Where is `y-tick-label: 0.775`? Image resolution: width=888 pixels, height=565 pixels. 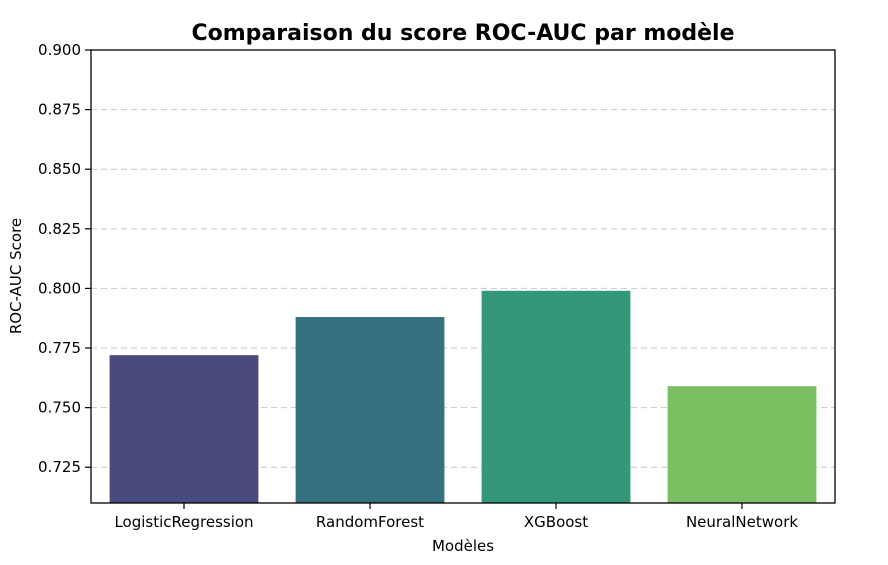 y-tick-label: 0.775 is located at coordinates (59, 348).